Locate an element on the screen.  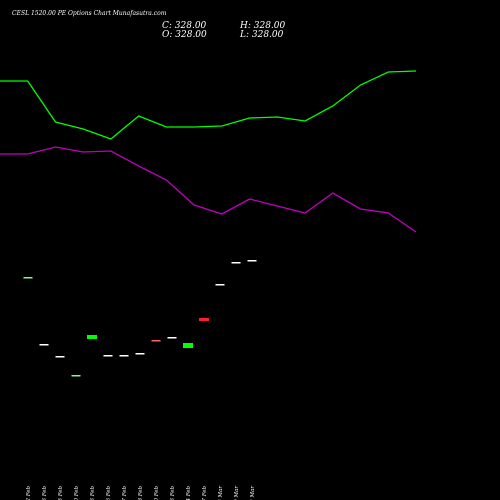
x-tick-label: 17 Feb is located at coordinates (125, 493).